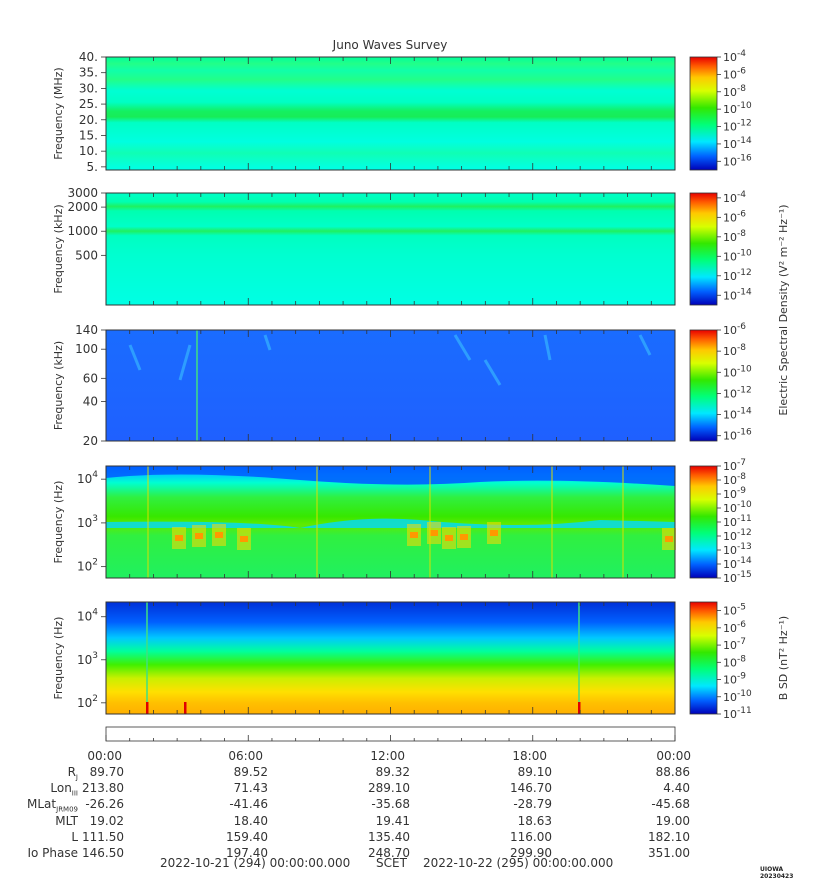 The width and height of the screenshot is (815, 880). I want to click on ephemeris-row-label: MLatJRM09, so click(52, 805).